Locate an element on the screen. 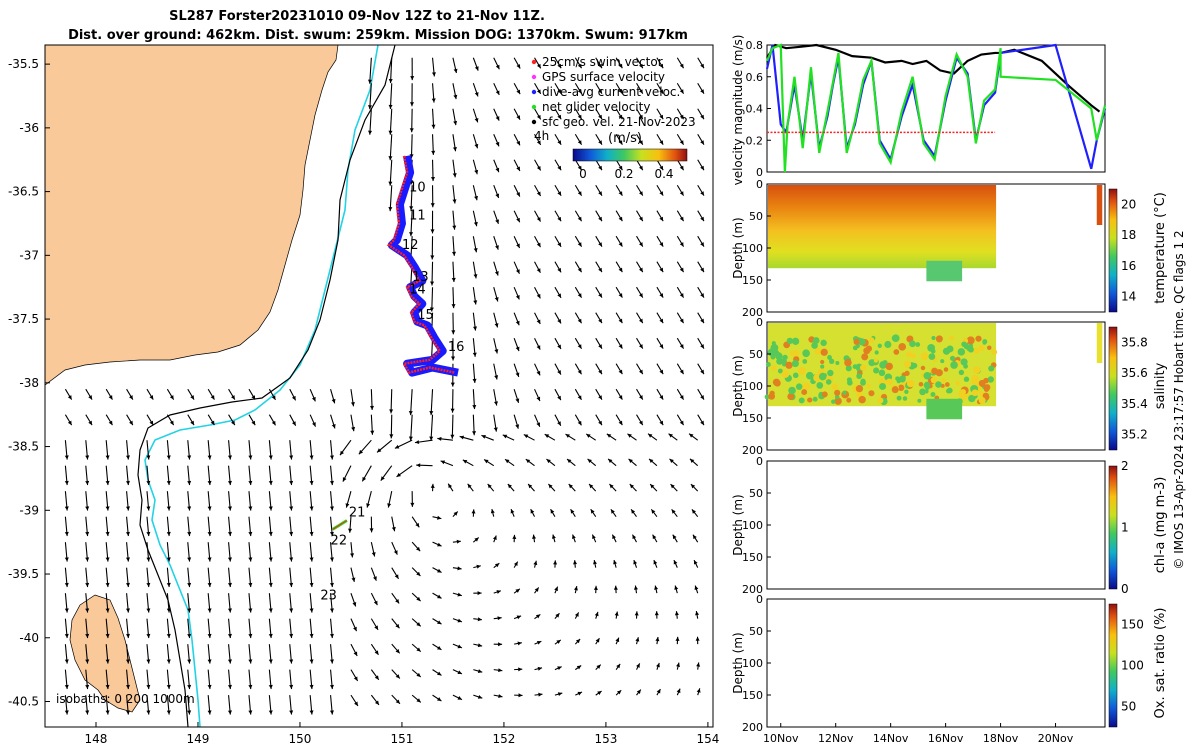 Image resolution: width=1200 pixels, height=750 pixels. oxygen-y-tick-label: 100 is located at coordinates (752, 663).